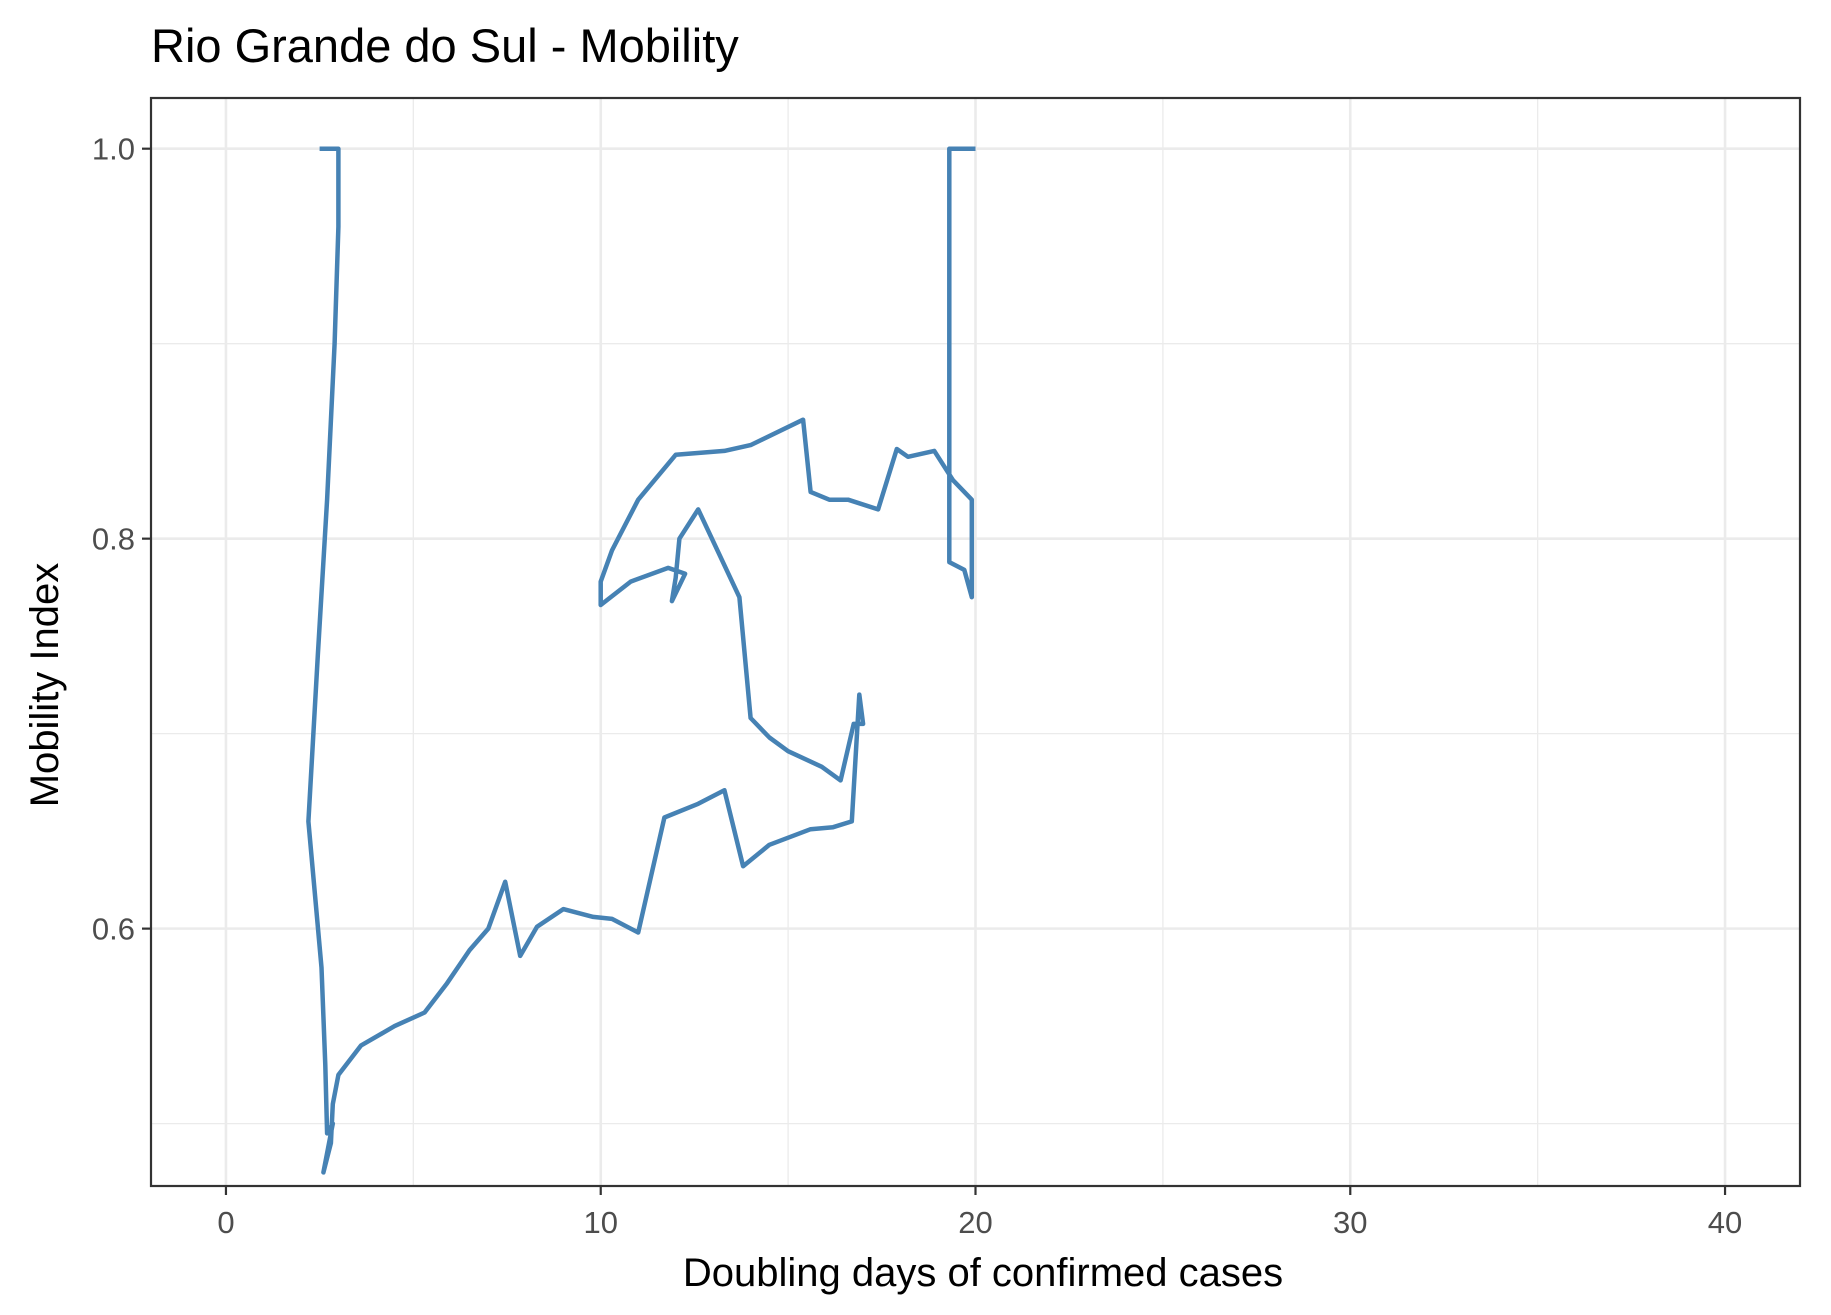  I want to click on y-tick-label: 0.6, so click(113, 929).